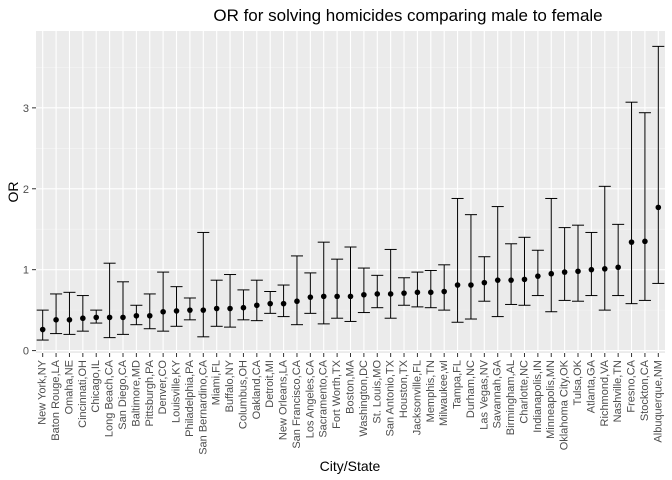  I want to click on x-tick-label-27: Houston,TX, so click(404, 388).